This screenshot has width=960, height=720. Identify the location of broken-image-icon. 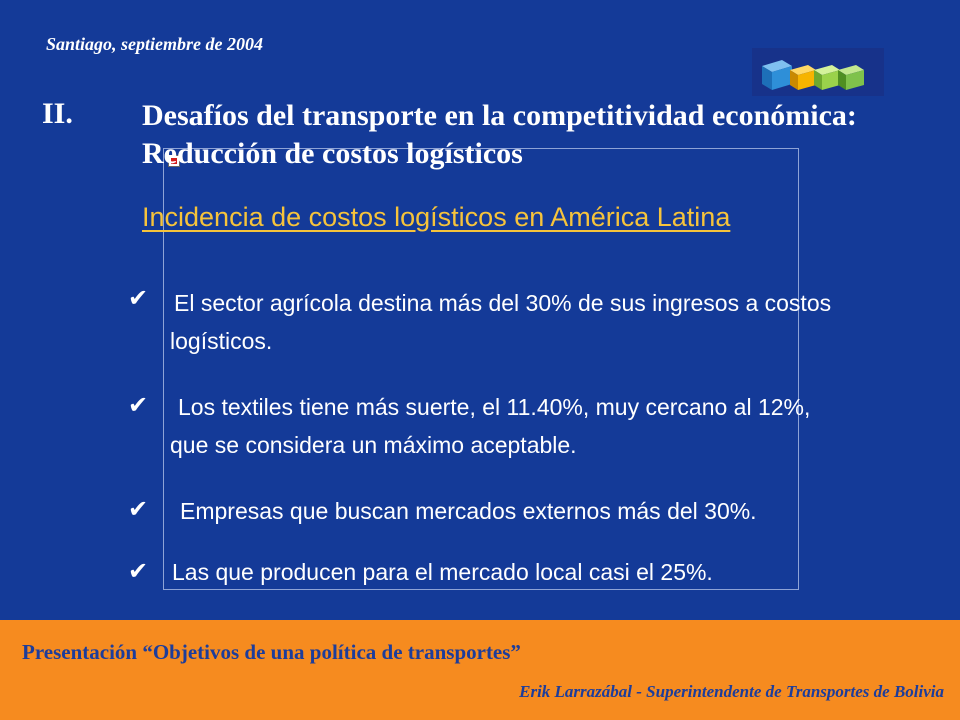
(174, 161).